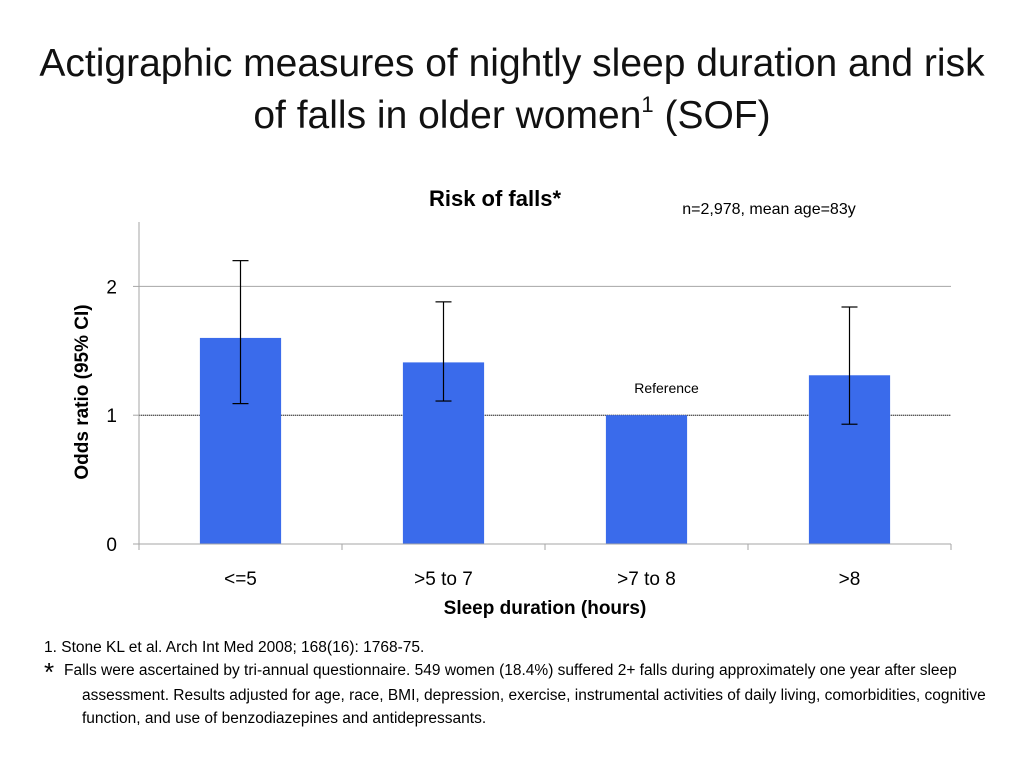 This screenshot has width=1024, height=768. I want to click on asterisk-symbol: *, so click(49, 672).